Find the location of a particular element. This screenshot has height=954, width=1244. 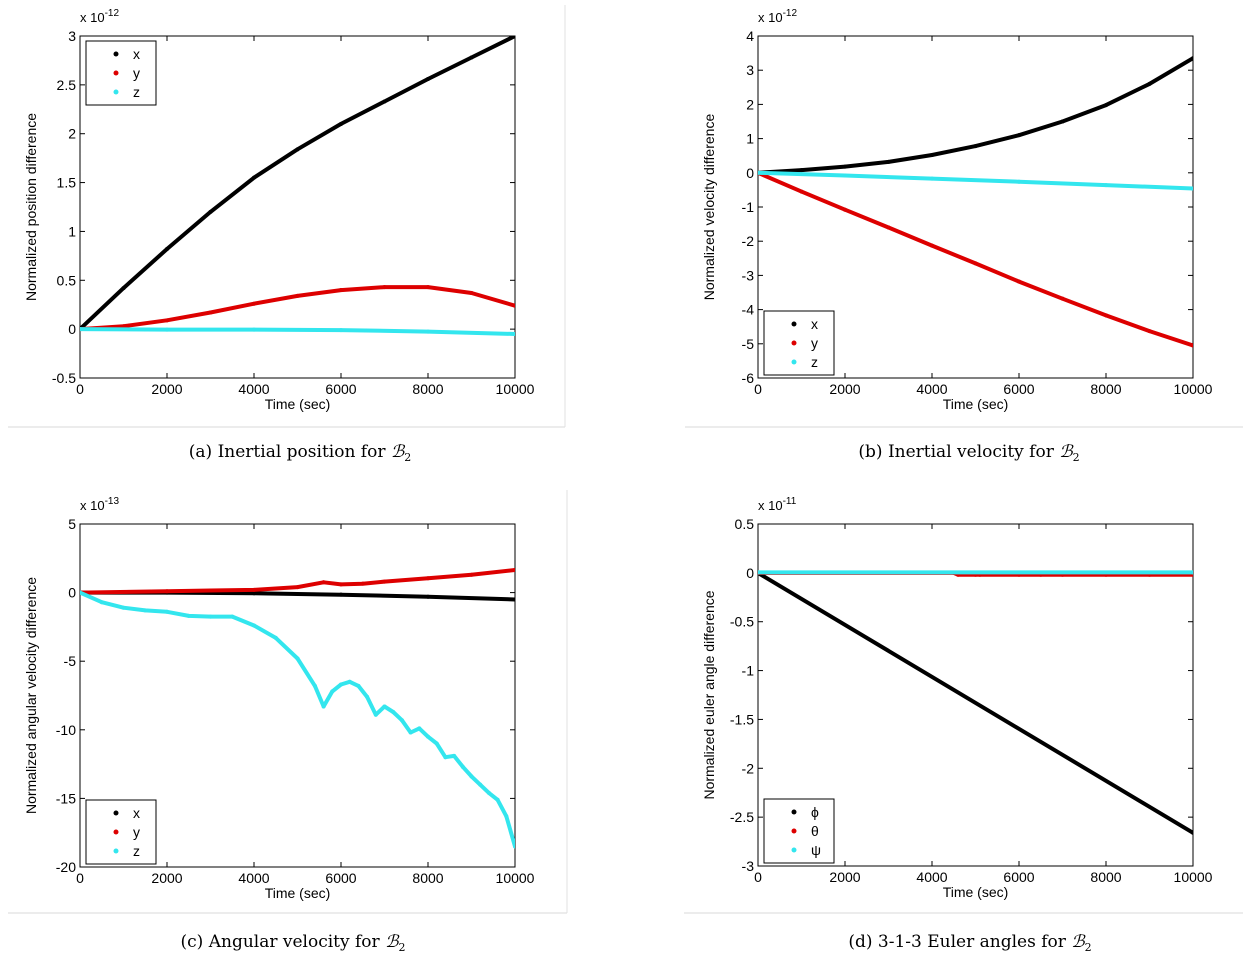

y-tick-label: 3 is located at coordinates (72, 36).